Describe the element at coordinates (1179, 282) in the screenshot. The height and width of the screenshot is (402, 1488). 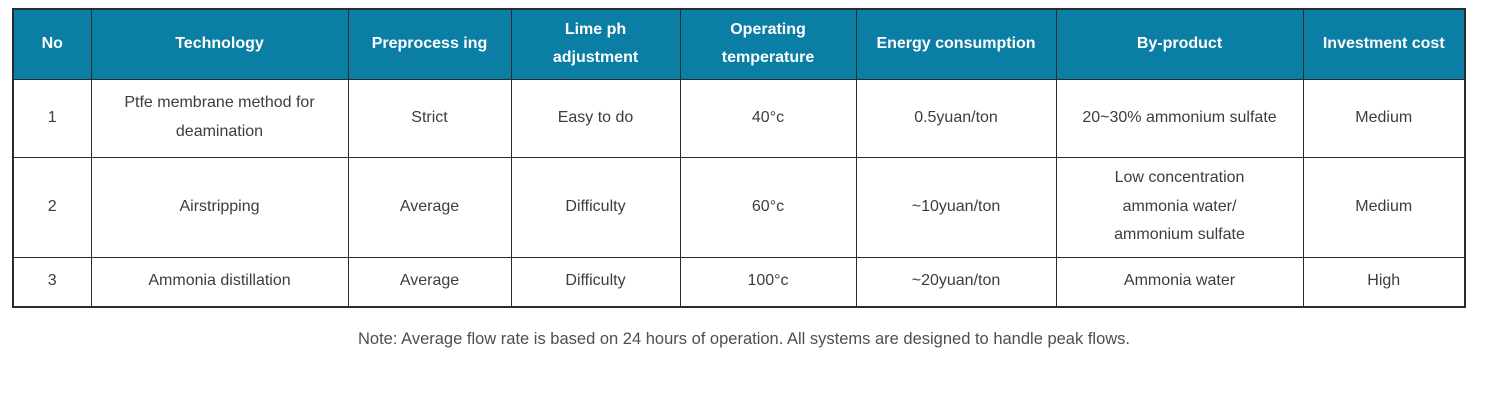
I see `cell-by-product: Ammonia water` at that location.